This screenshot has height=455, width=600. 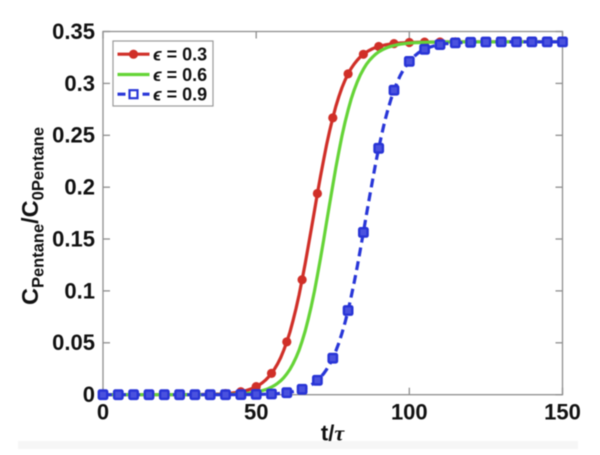 I want to click on svg-text: 150, so click(x=562, y=412).